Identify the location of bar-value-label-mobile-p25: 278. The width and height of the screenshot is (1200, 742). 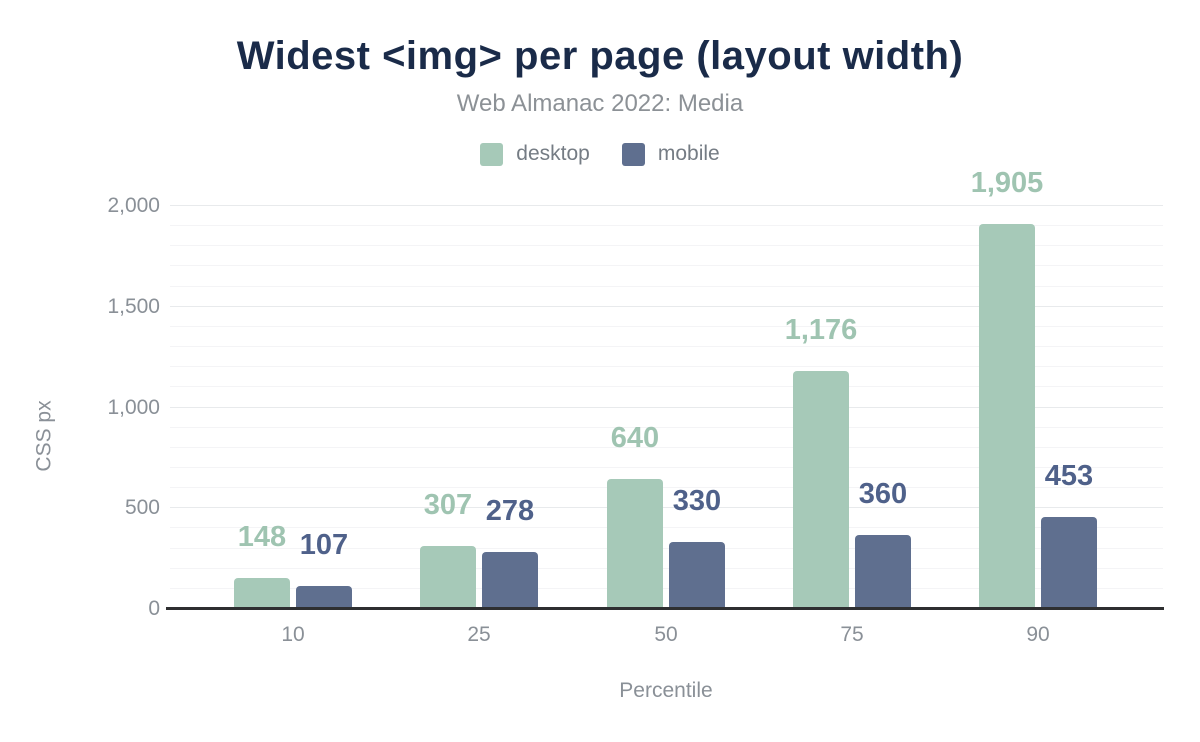
(510, 511).